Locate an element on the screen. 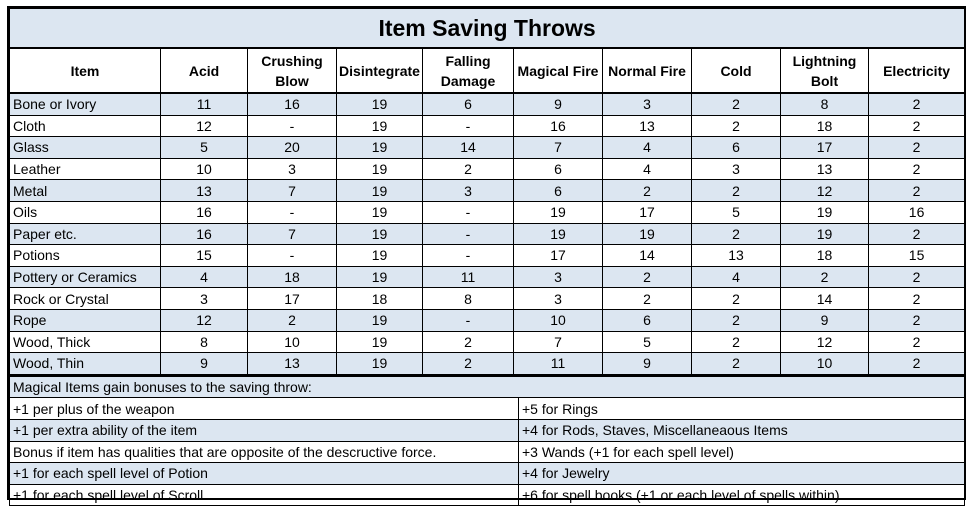  table-row: Metal 13 7 19 3 6 2 2 12 2 is located at coordinates (487, 190).